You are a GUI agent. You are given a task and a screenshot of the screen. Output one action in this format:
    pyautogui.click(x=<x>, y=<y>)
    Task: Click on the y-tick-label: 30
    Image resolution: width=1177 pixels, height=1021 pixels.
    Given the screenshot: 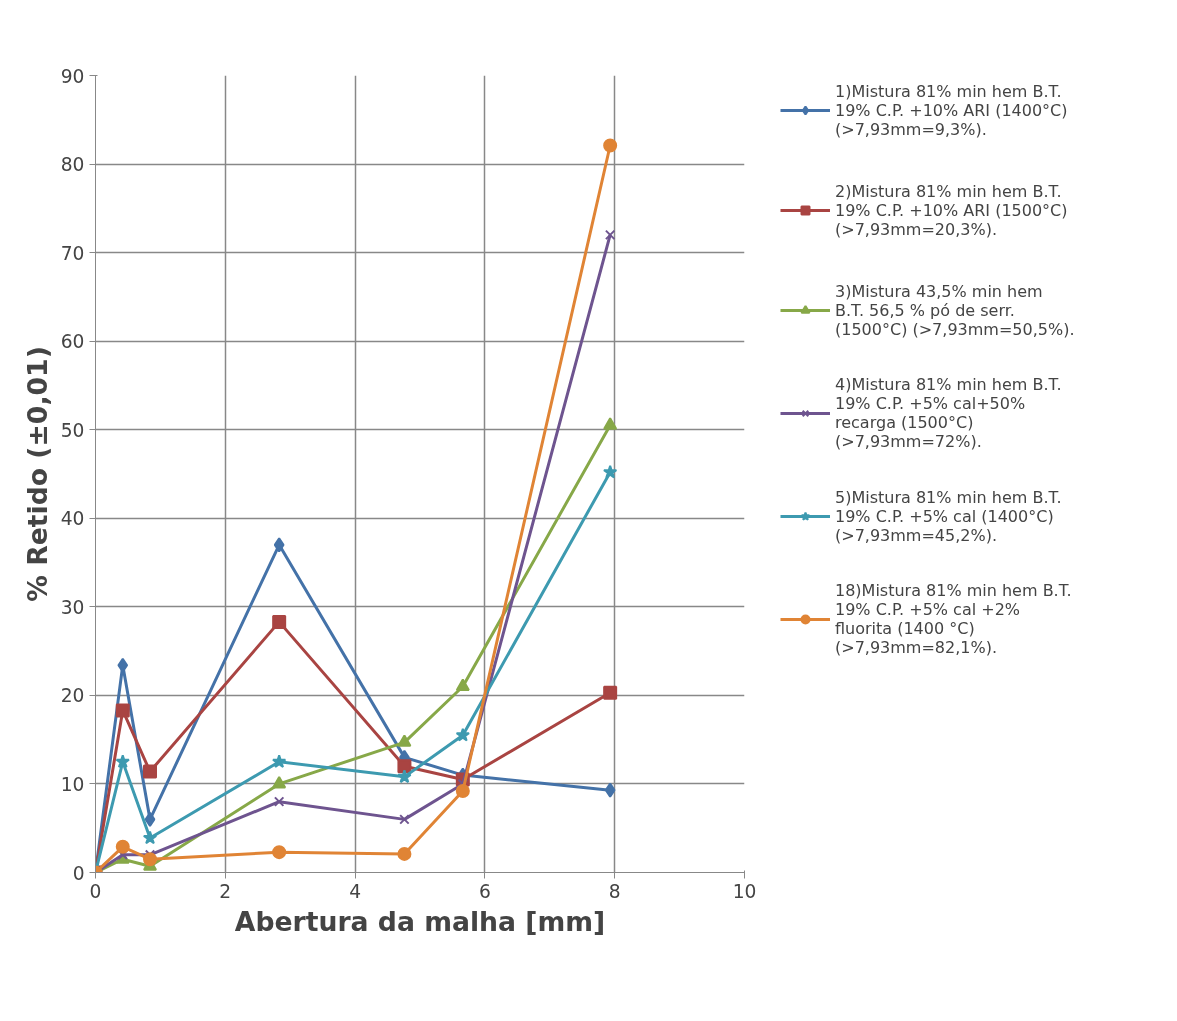 What is the action you would take?
    pyautogui.click(x=72, y=607)
    